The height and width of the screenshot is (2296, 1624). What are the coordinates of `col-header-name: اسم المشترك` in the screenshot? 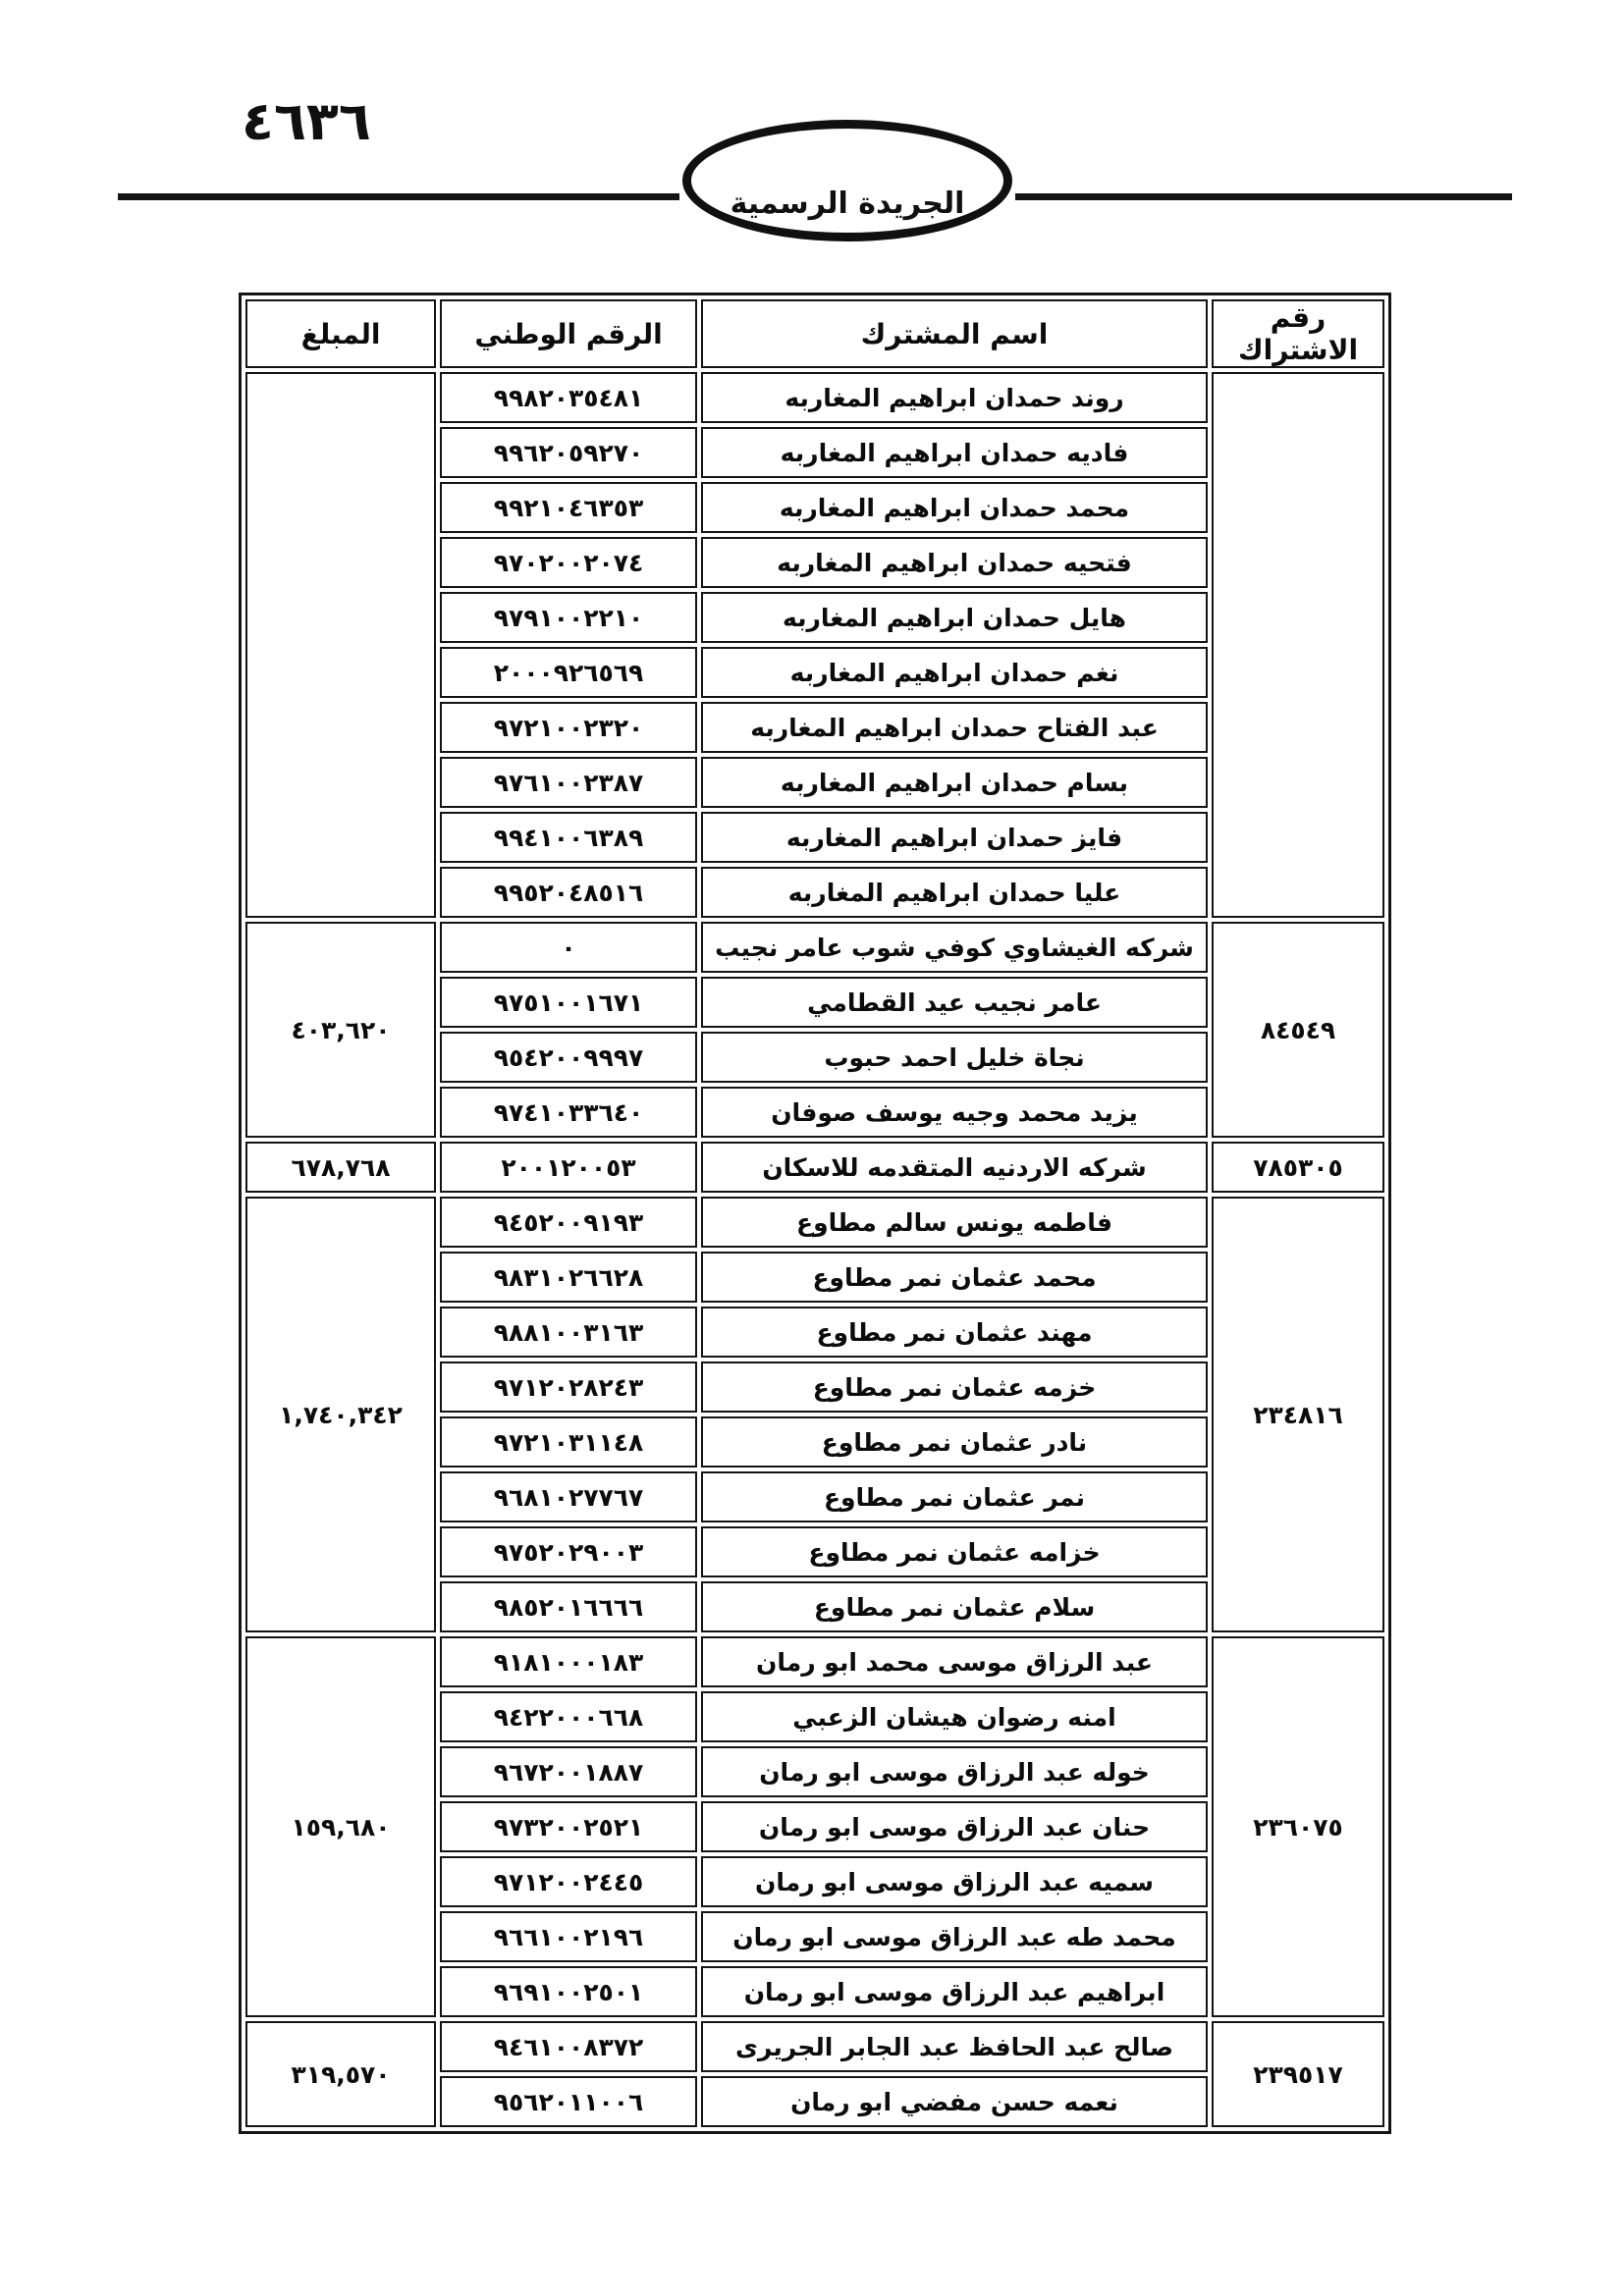 It's located at (954, 333).